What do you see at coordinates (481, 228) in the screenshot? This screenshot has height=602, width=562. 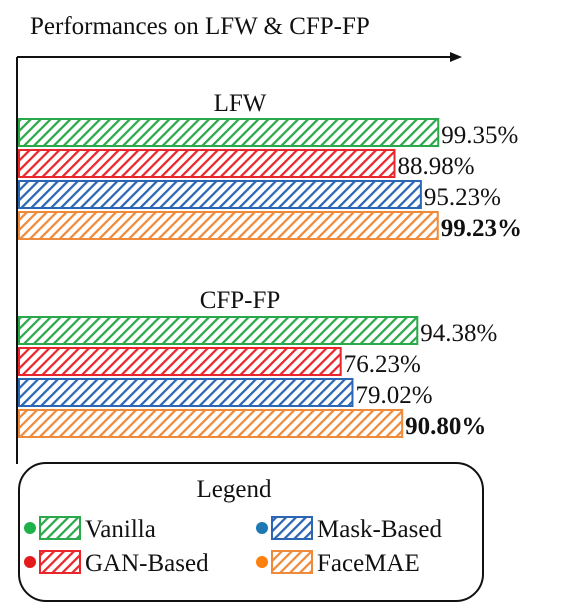 I see `data-label: 99.23%` at bounding box center [481, 228].